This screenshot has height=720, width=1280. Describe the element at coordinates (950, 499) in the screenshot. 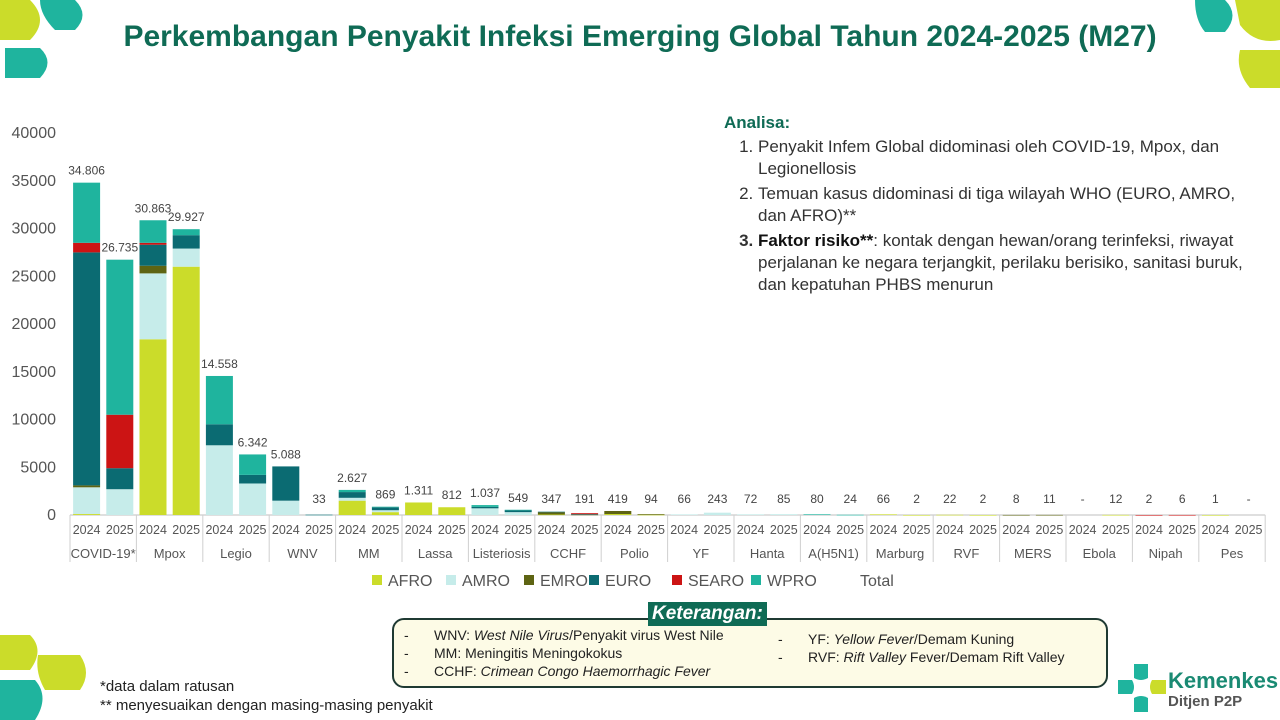

I see `bar-total-label: 22` at that location.